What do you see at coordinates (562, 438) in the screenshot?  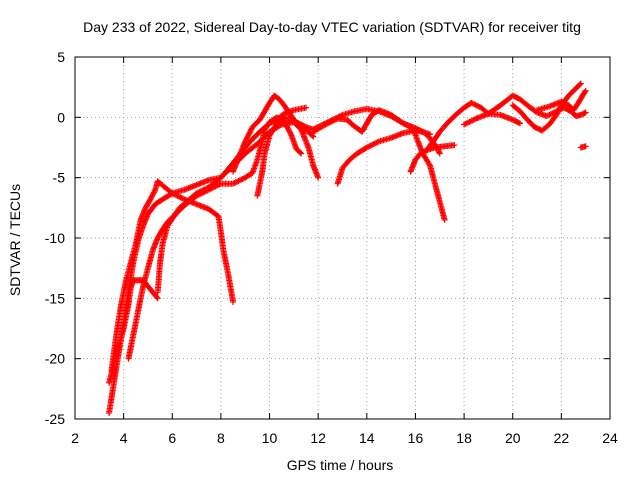 I see `x-tick-label: 22` at bounding box center [562, 438].